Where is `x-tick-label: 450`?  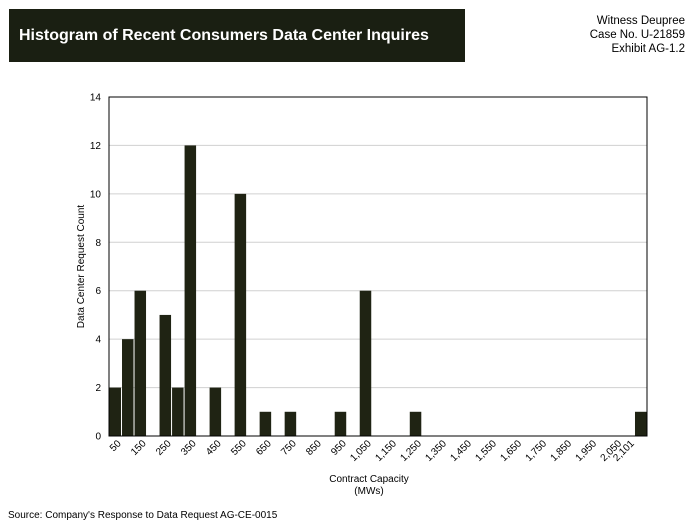
x-tick-label: 450 is located at coordinates (214, 448).